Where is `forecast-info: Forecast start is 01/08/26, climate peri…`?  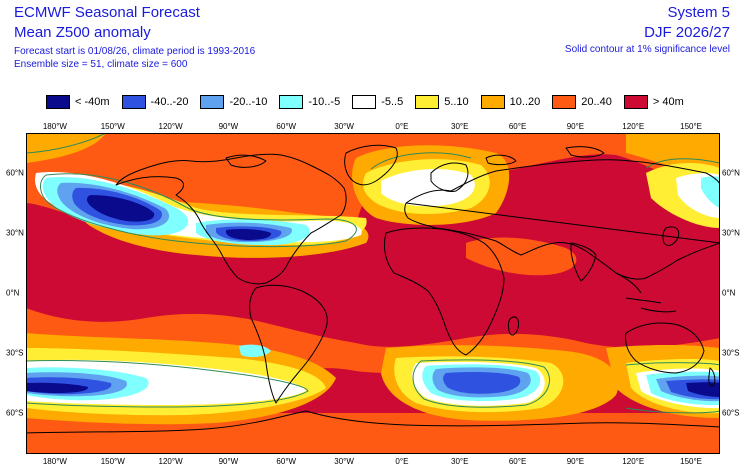
forecast-info: Forecast start is 01/08/26, climate peri… is located at coordinates (135, 51).